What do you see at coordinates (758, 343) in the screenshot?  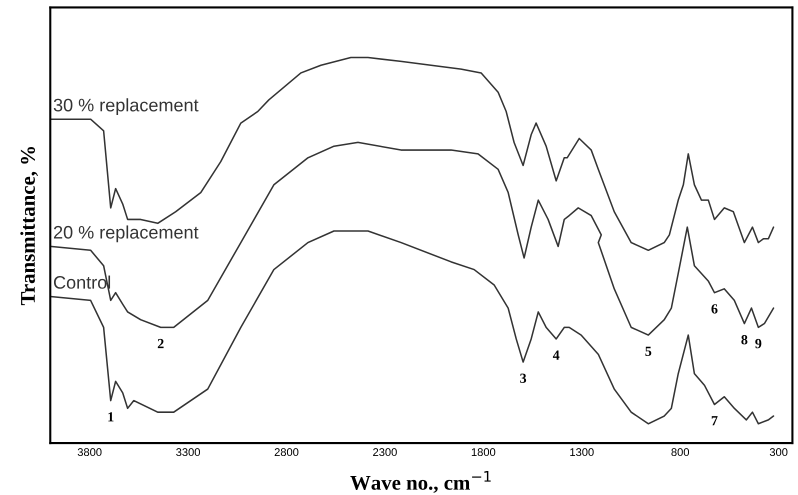 I see `annotation: 9` at bounding box center [758, 343].